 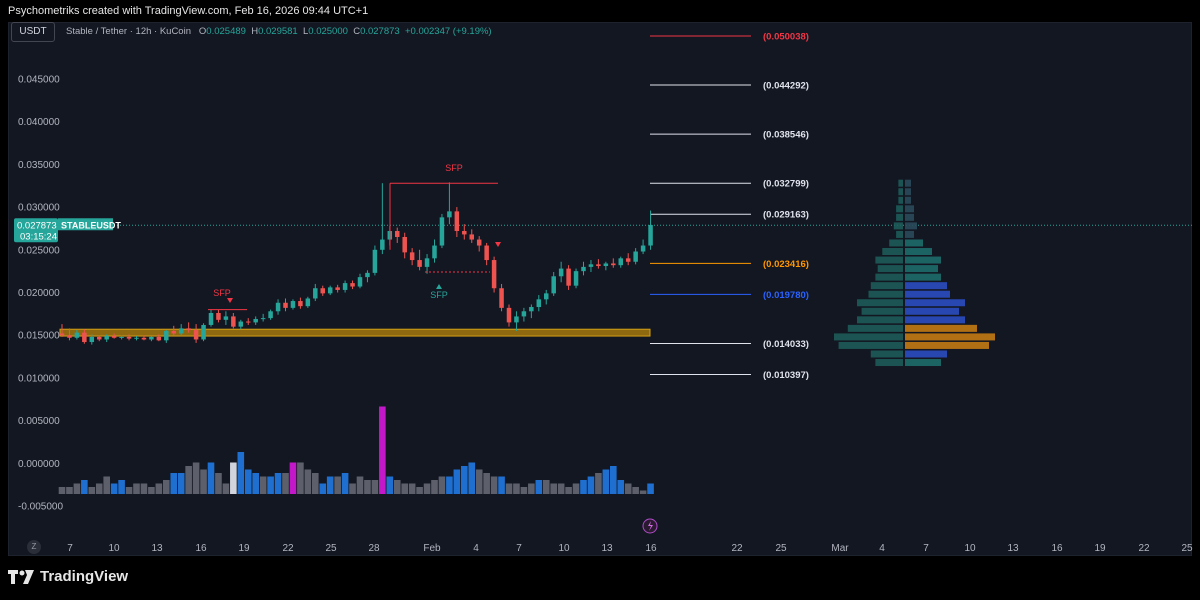 I want to click on y-tick-label: 0.020000, so click(x=39, y=293).